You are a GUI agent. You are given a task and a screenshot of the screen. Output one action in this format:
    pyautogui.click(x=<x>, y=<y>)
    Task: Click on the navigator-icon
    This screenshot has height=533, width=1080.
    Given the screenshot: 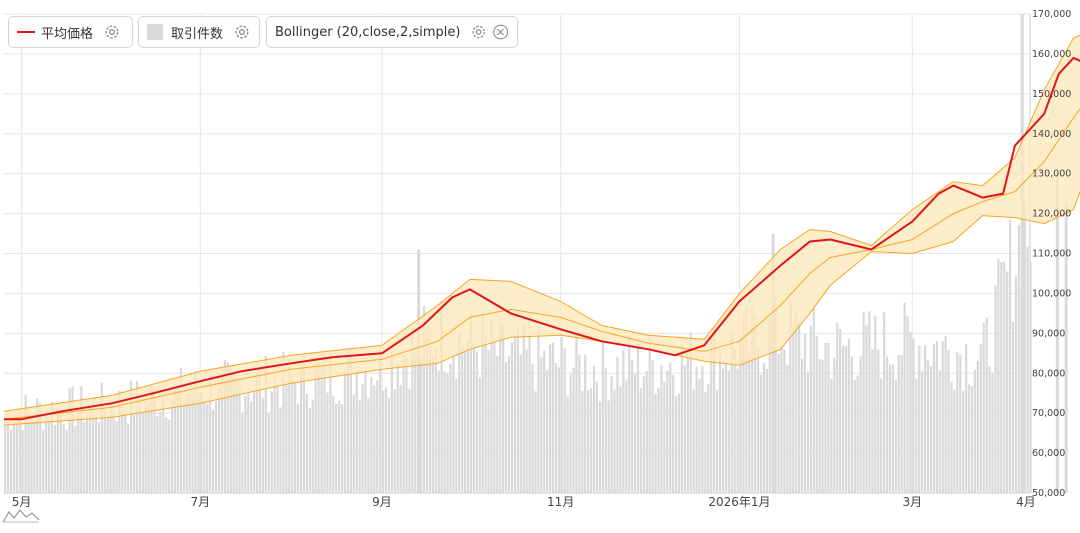 What is the action you would take?
    pyautogui.click(x=21, y=514)
    